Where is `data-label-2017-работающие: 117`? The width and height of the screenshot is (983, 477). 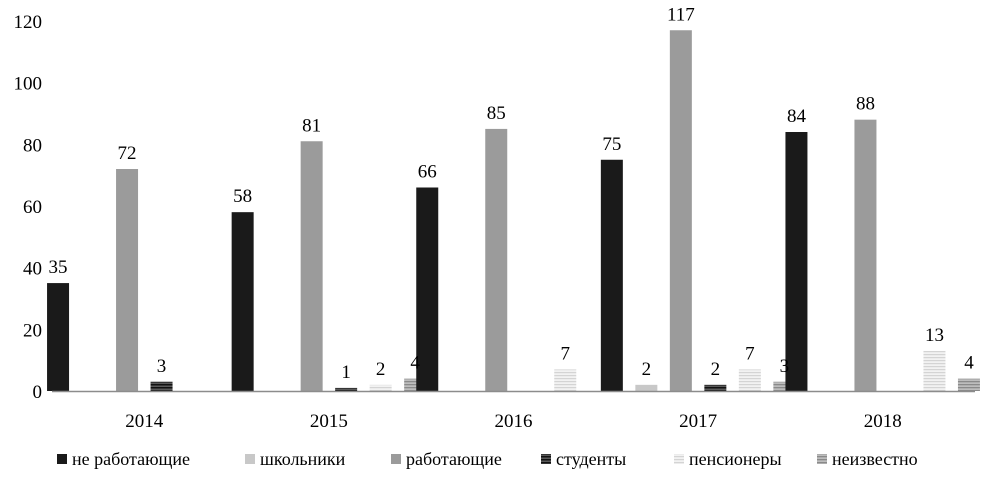
data-label-2017-работающие: 117 is located at coordinates (681, 14).